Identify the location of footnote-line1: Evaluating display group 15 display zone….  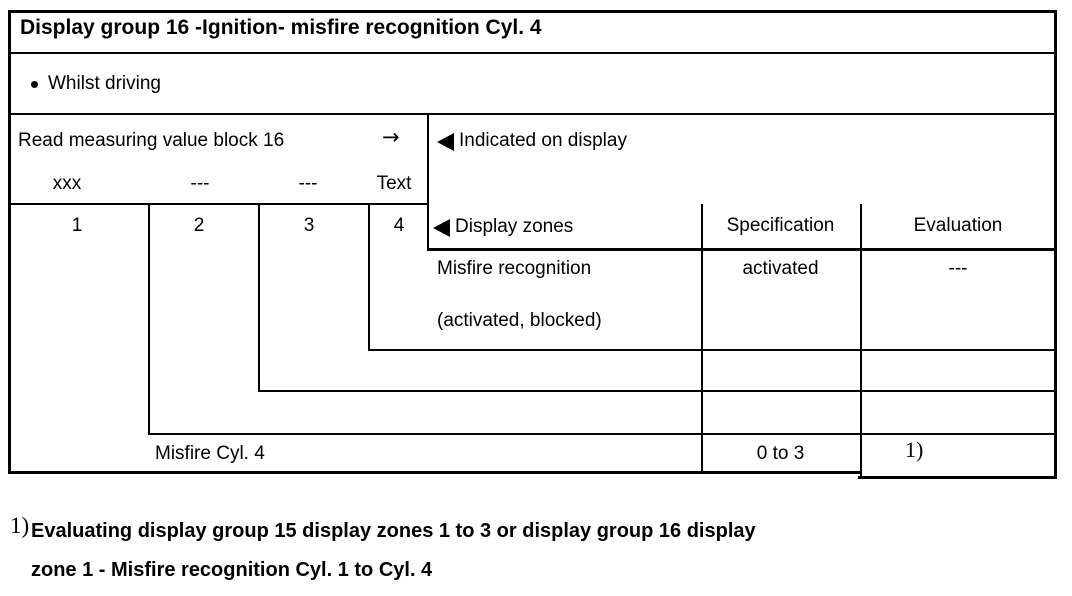
(393, 531).